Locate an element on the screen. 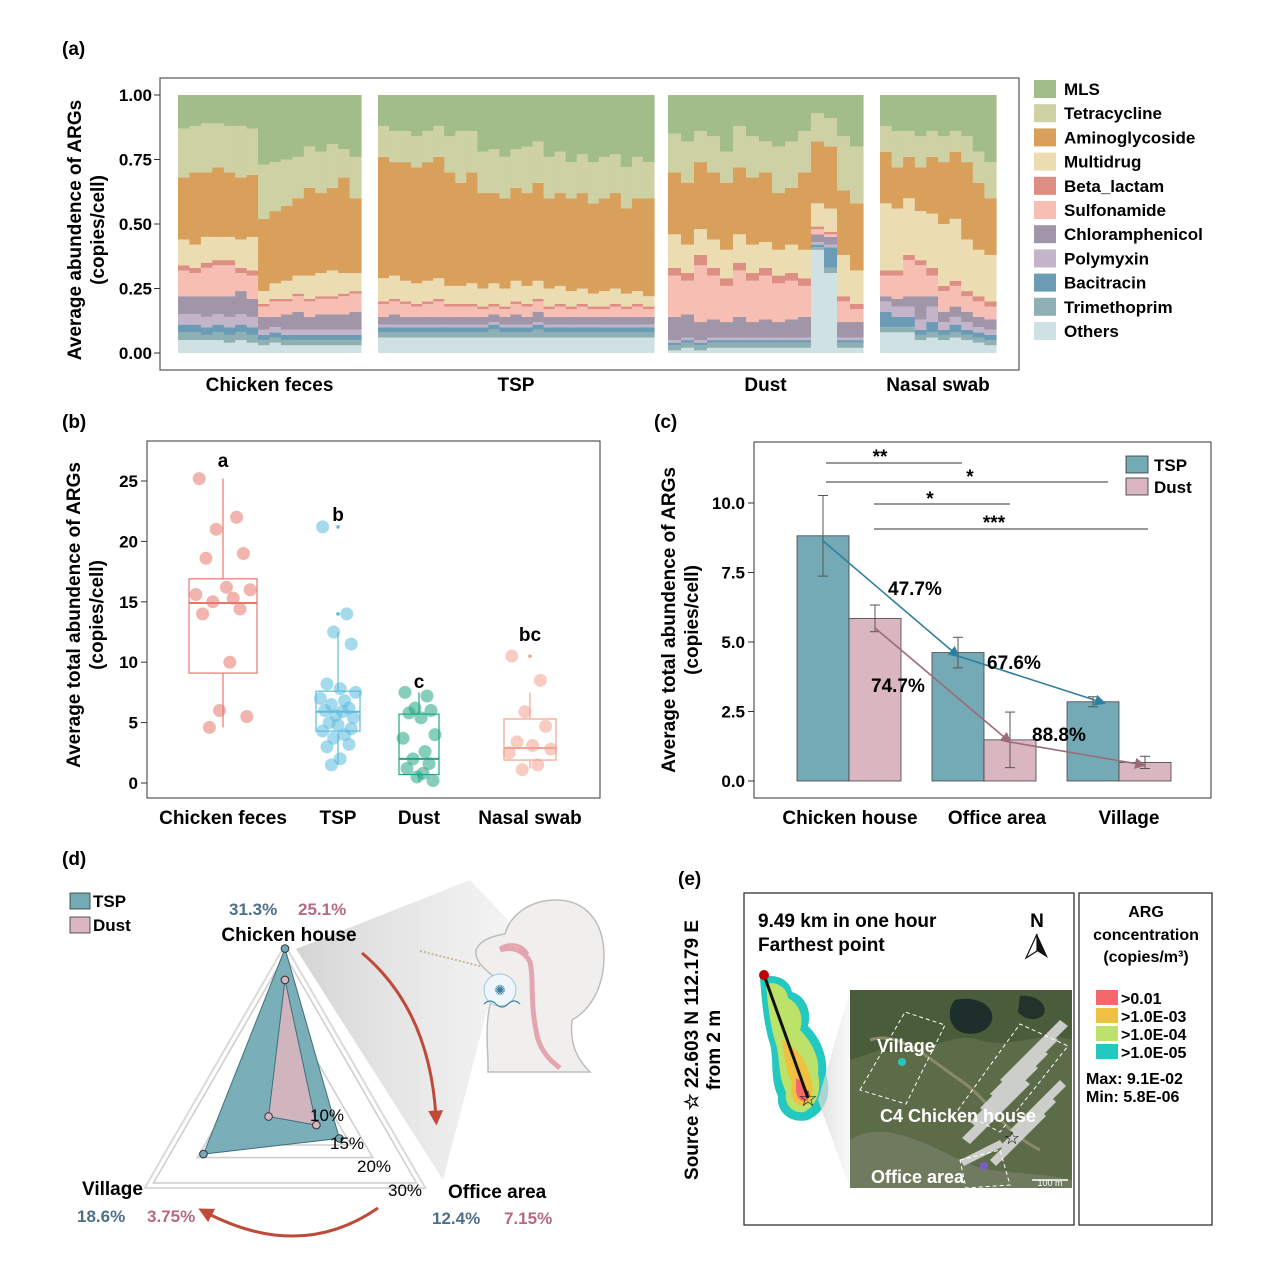 The image size is (1268, 1269). b-group-letter: bc is located at coordinates (530, 635).